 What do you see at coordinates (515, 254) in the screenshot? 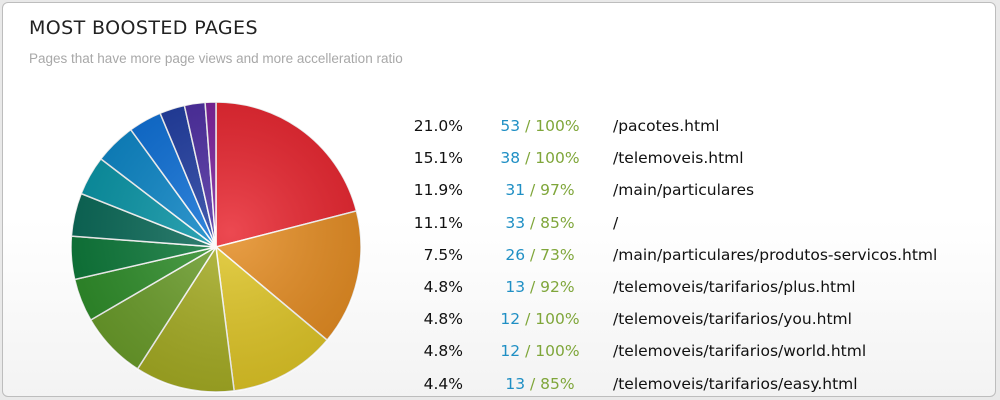
I see `page-views: 26` at bounding box center [515, 254].